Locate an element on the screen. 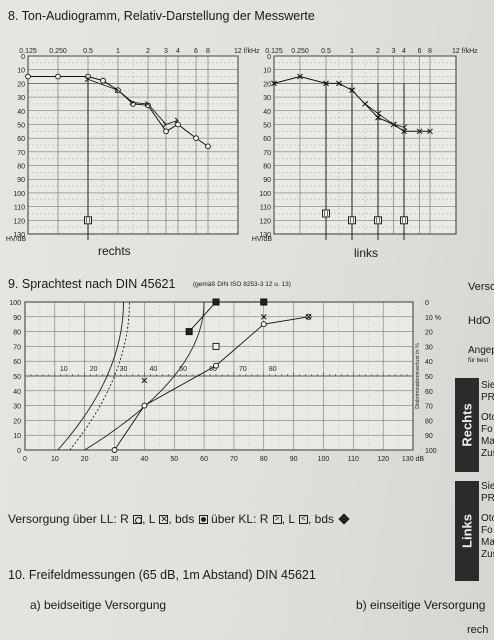 The width and height of the screenshot is (494, 640). filled-diamond-symbol-icon is located at coordinates (344, 519).